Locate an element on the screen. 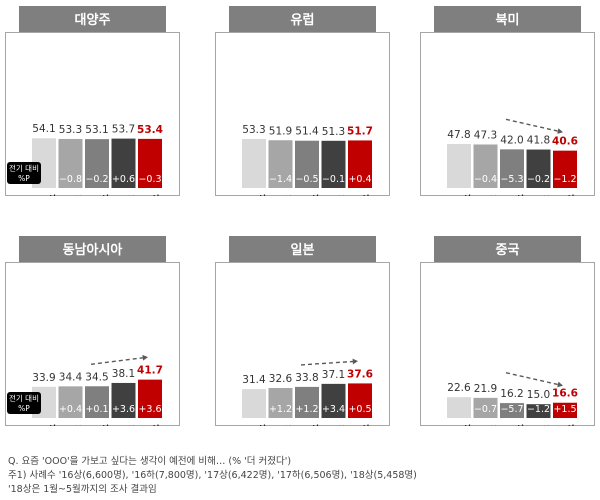 This screenshot has height=500, width=600. change-label: +3.4 is located at coordinates (333, 409).